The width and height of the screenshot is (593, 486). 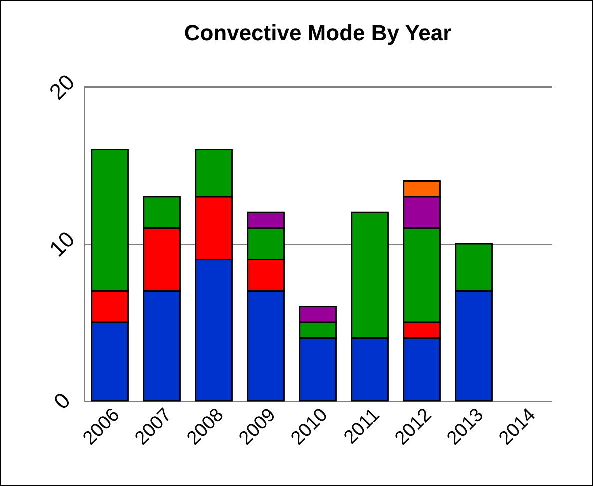 I want to click on chart-title: Convective Mode By Year, so click(x=318, y=33).